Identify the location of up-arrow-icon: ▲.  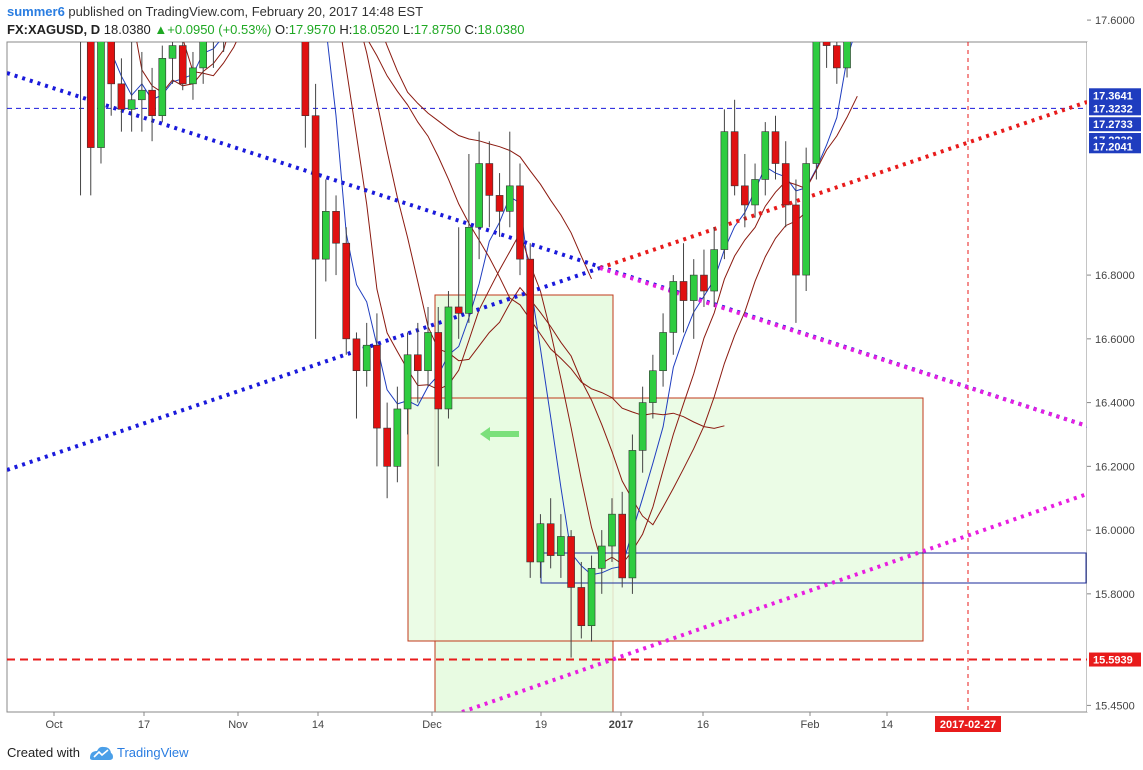
(161, 29).